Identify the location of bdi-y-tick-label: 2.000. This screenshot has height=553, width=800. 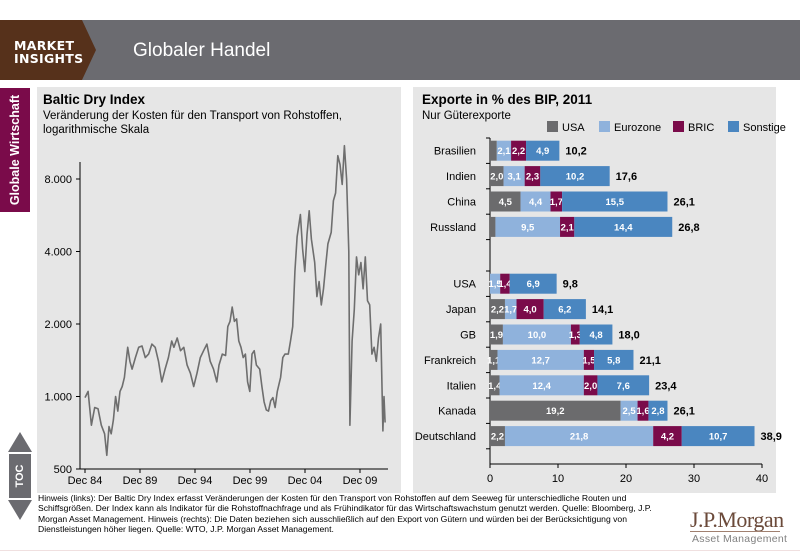
(58, 325).